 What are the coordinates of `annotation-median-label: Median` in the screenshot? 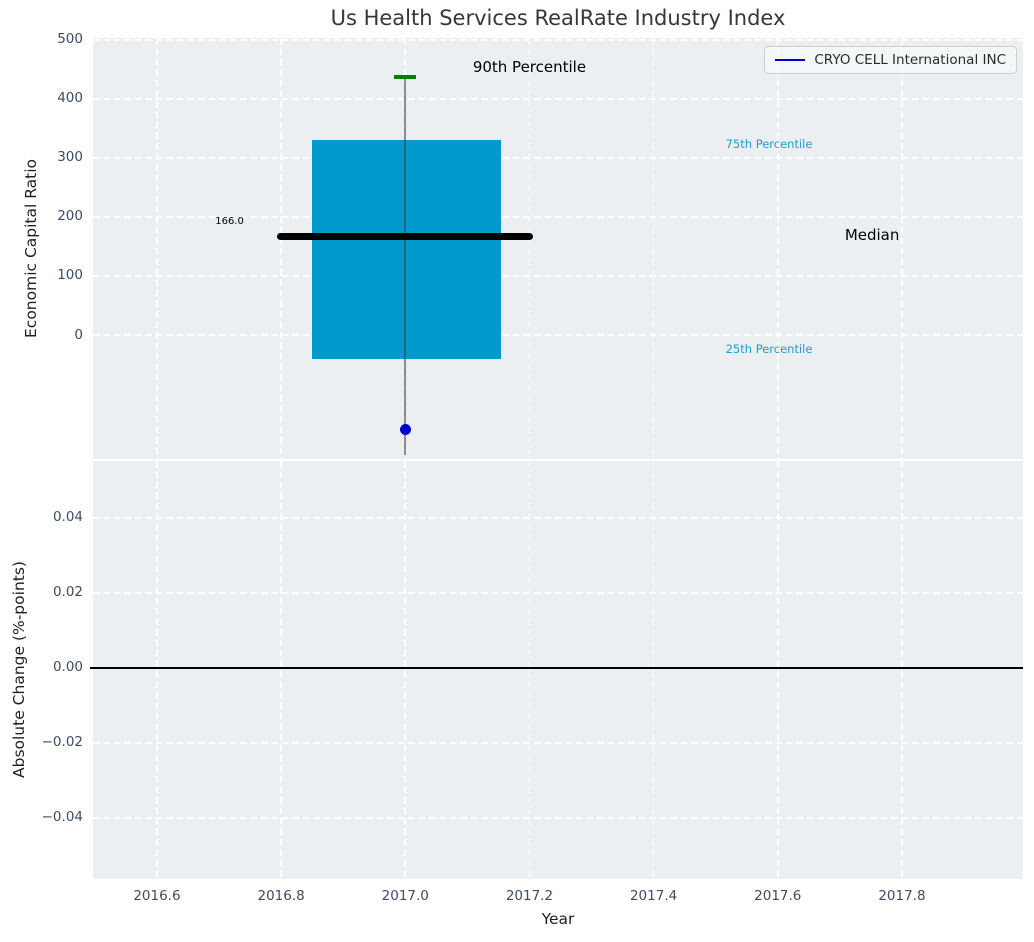 It's located at (872, 235).